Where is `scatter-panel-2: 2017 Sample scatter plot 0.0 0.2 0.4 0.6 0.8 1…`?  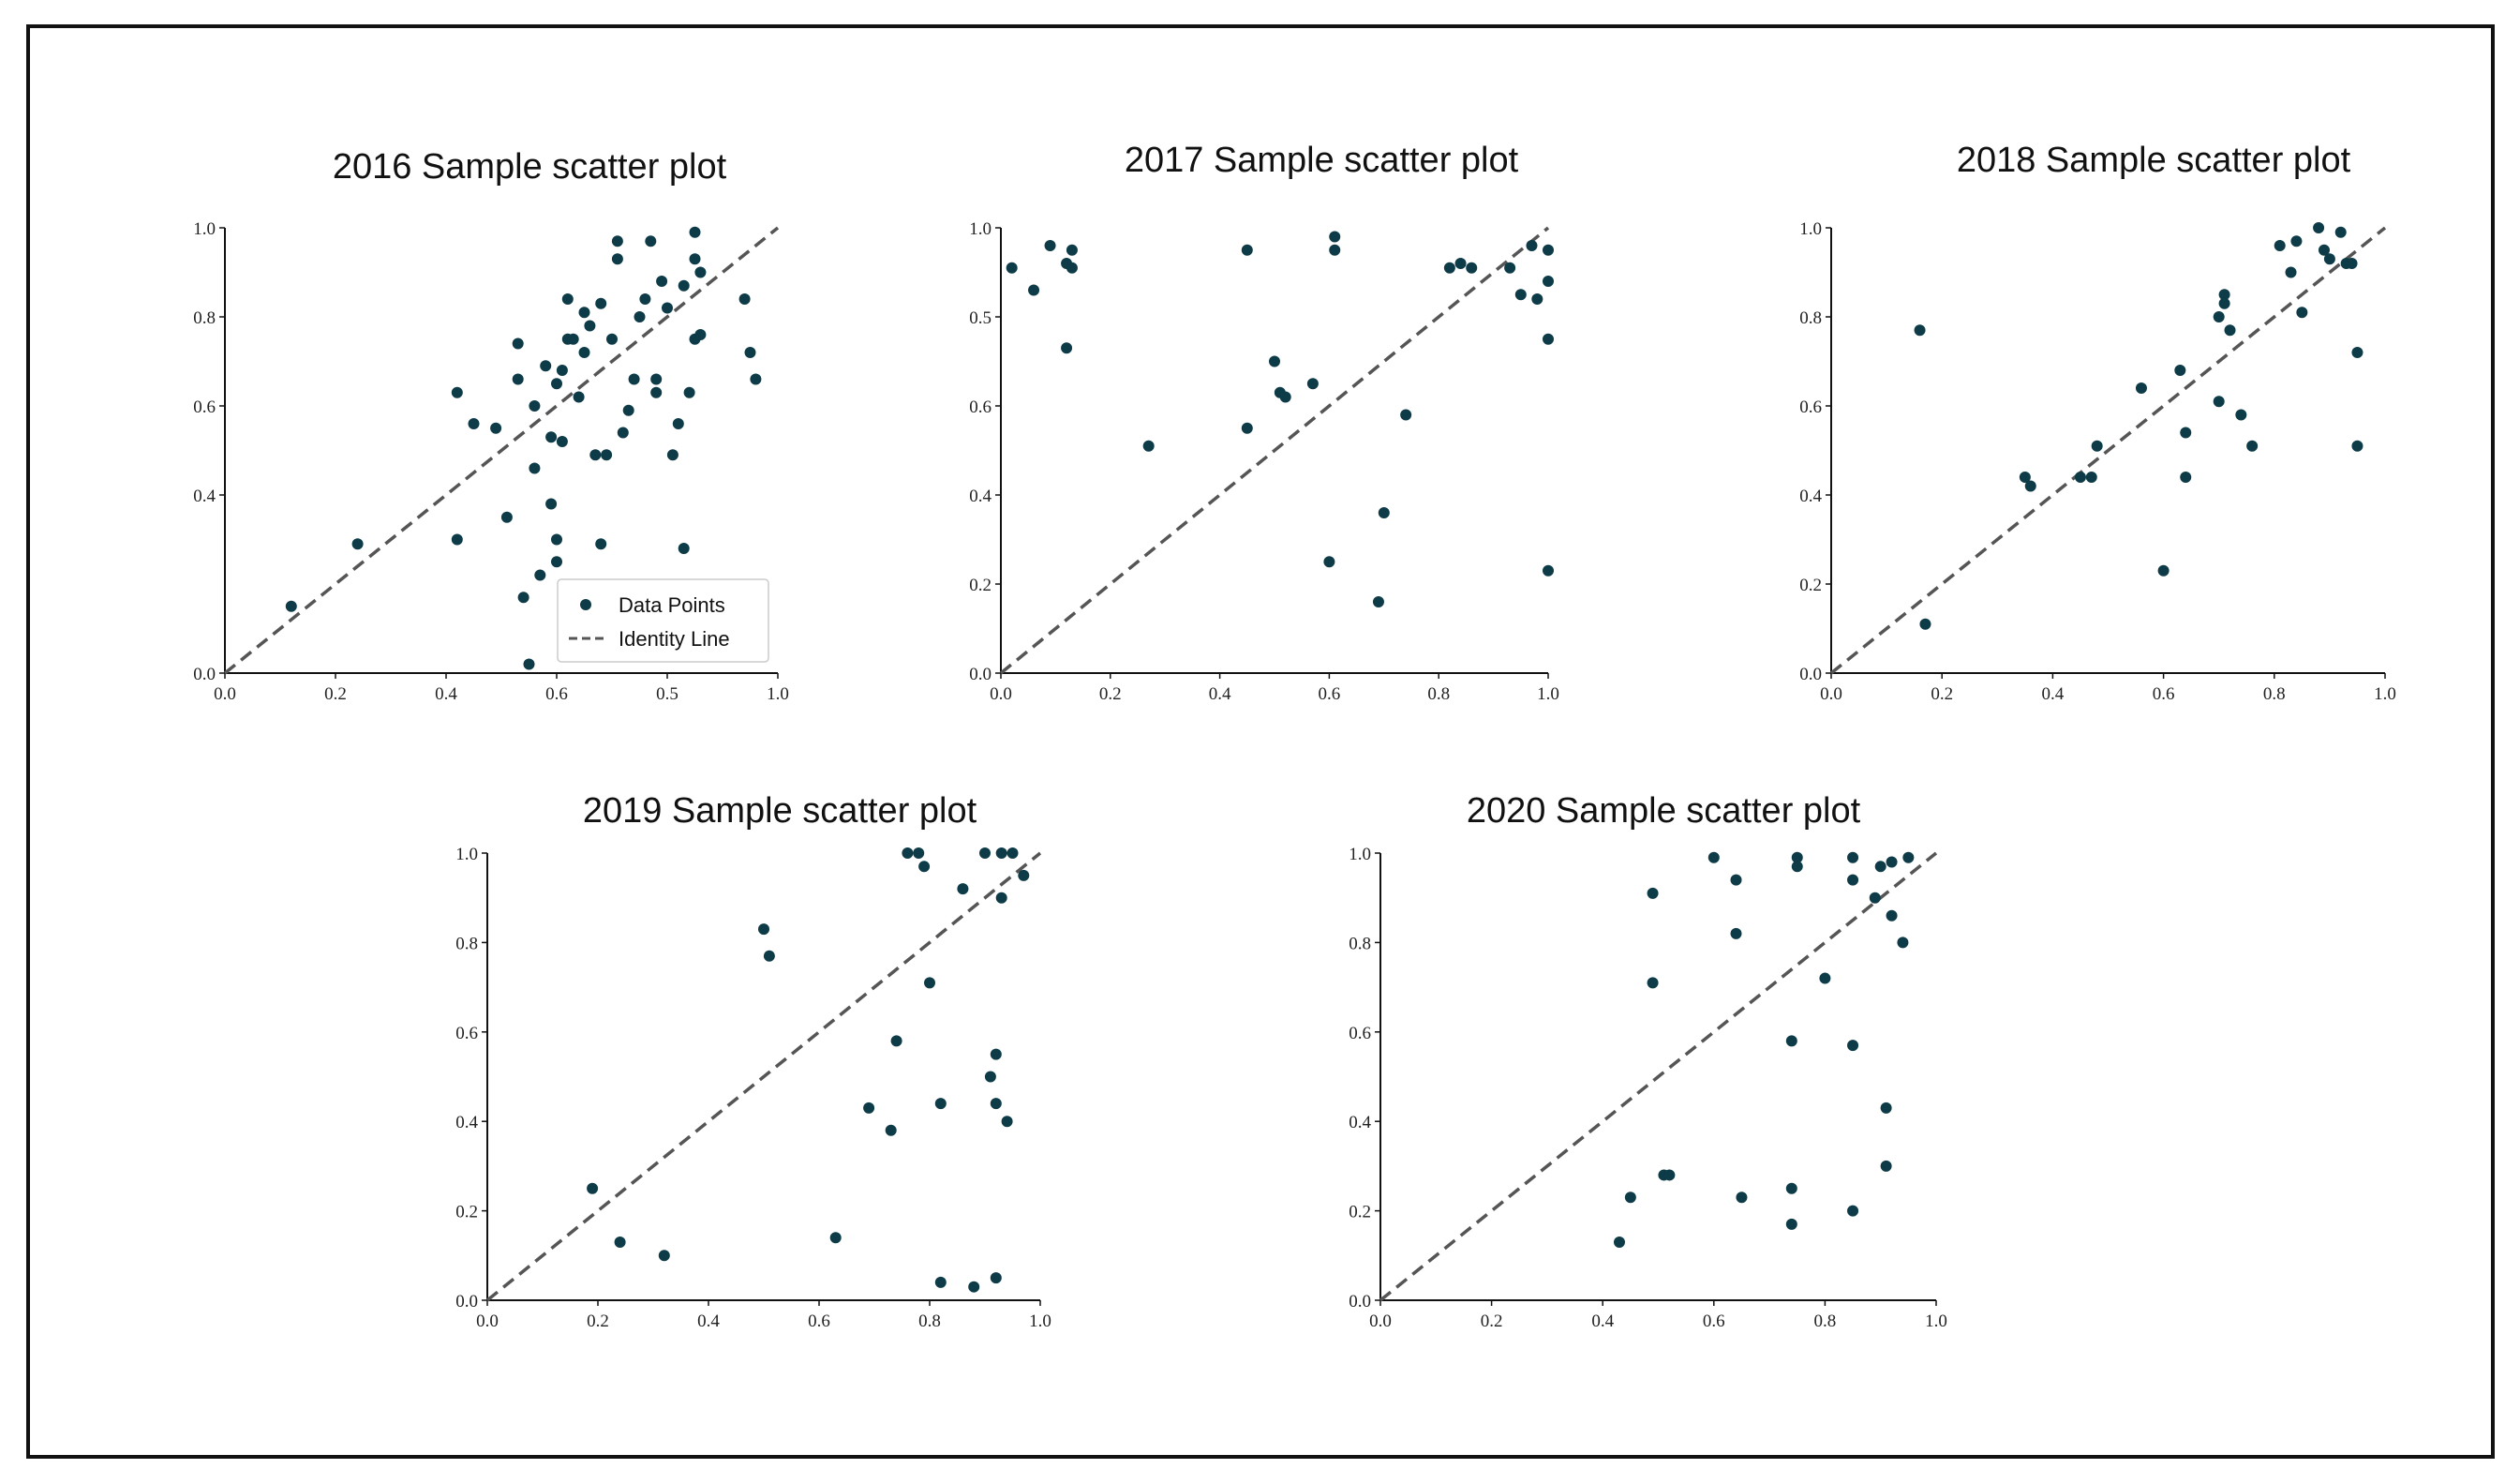
scatter-panel-2: 2017 Sample scatter plot 0.0 0.2 0.4 0.6 0.8 1… is located at coordinates (1264, 422).